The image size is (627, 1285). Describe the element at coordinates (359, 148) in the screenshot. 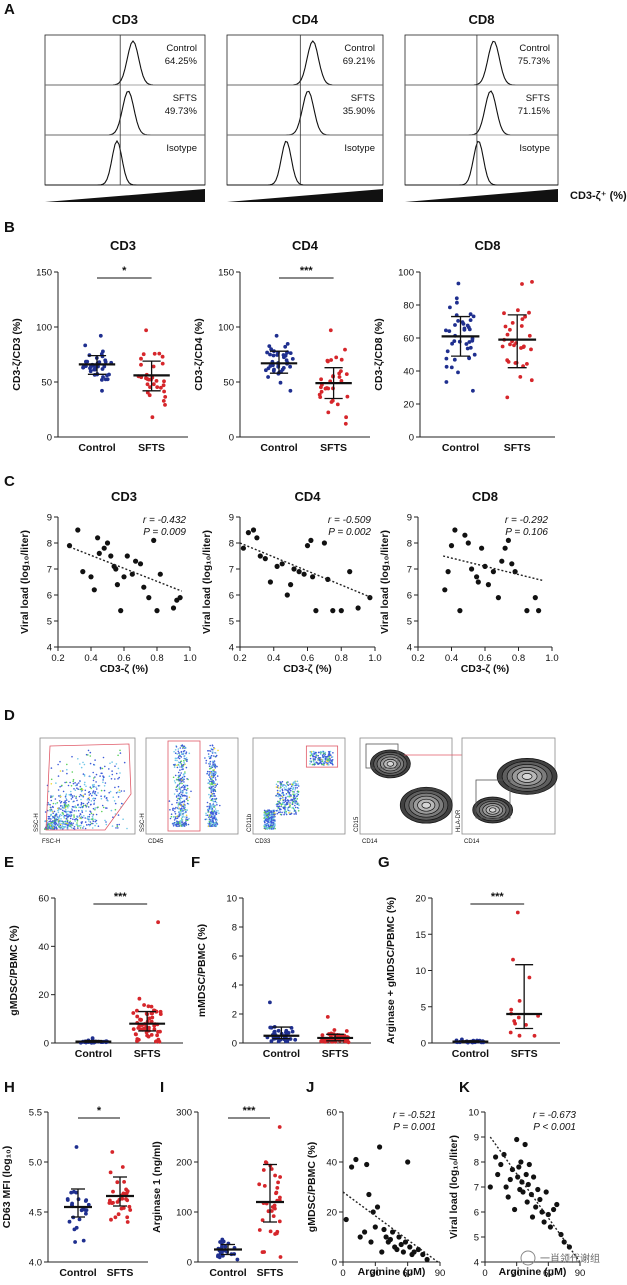

I see `hist-row-label: Isotype` at that location.